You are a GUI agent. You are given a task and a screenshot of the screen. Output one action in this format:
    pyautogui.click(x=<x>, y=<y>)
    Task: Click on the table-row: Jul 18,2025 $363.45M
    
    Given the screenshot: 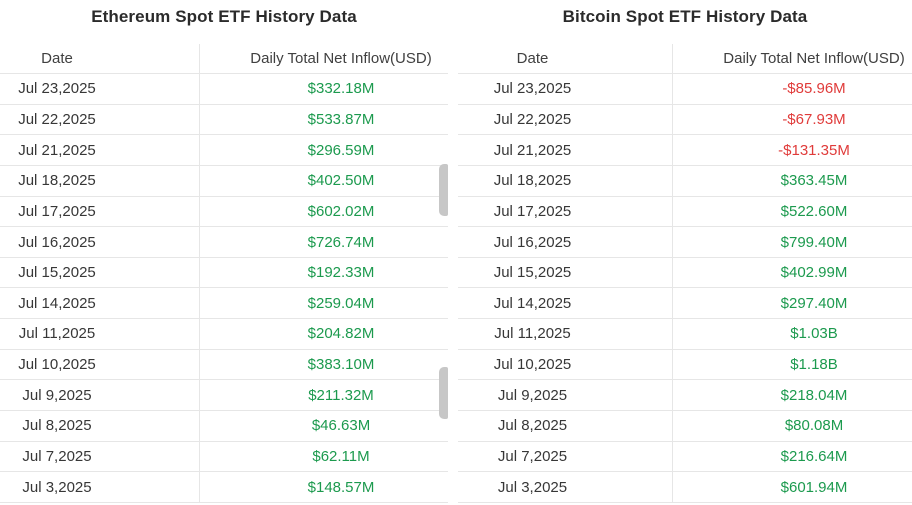 What is the action you would take?
    pyautogui.click(x=685, y=181)
    